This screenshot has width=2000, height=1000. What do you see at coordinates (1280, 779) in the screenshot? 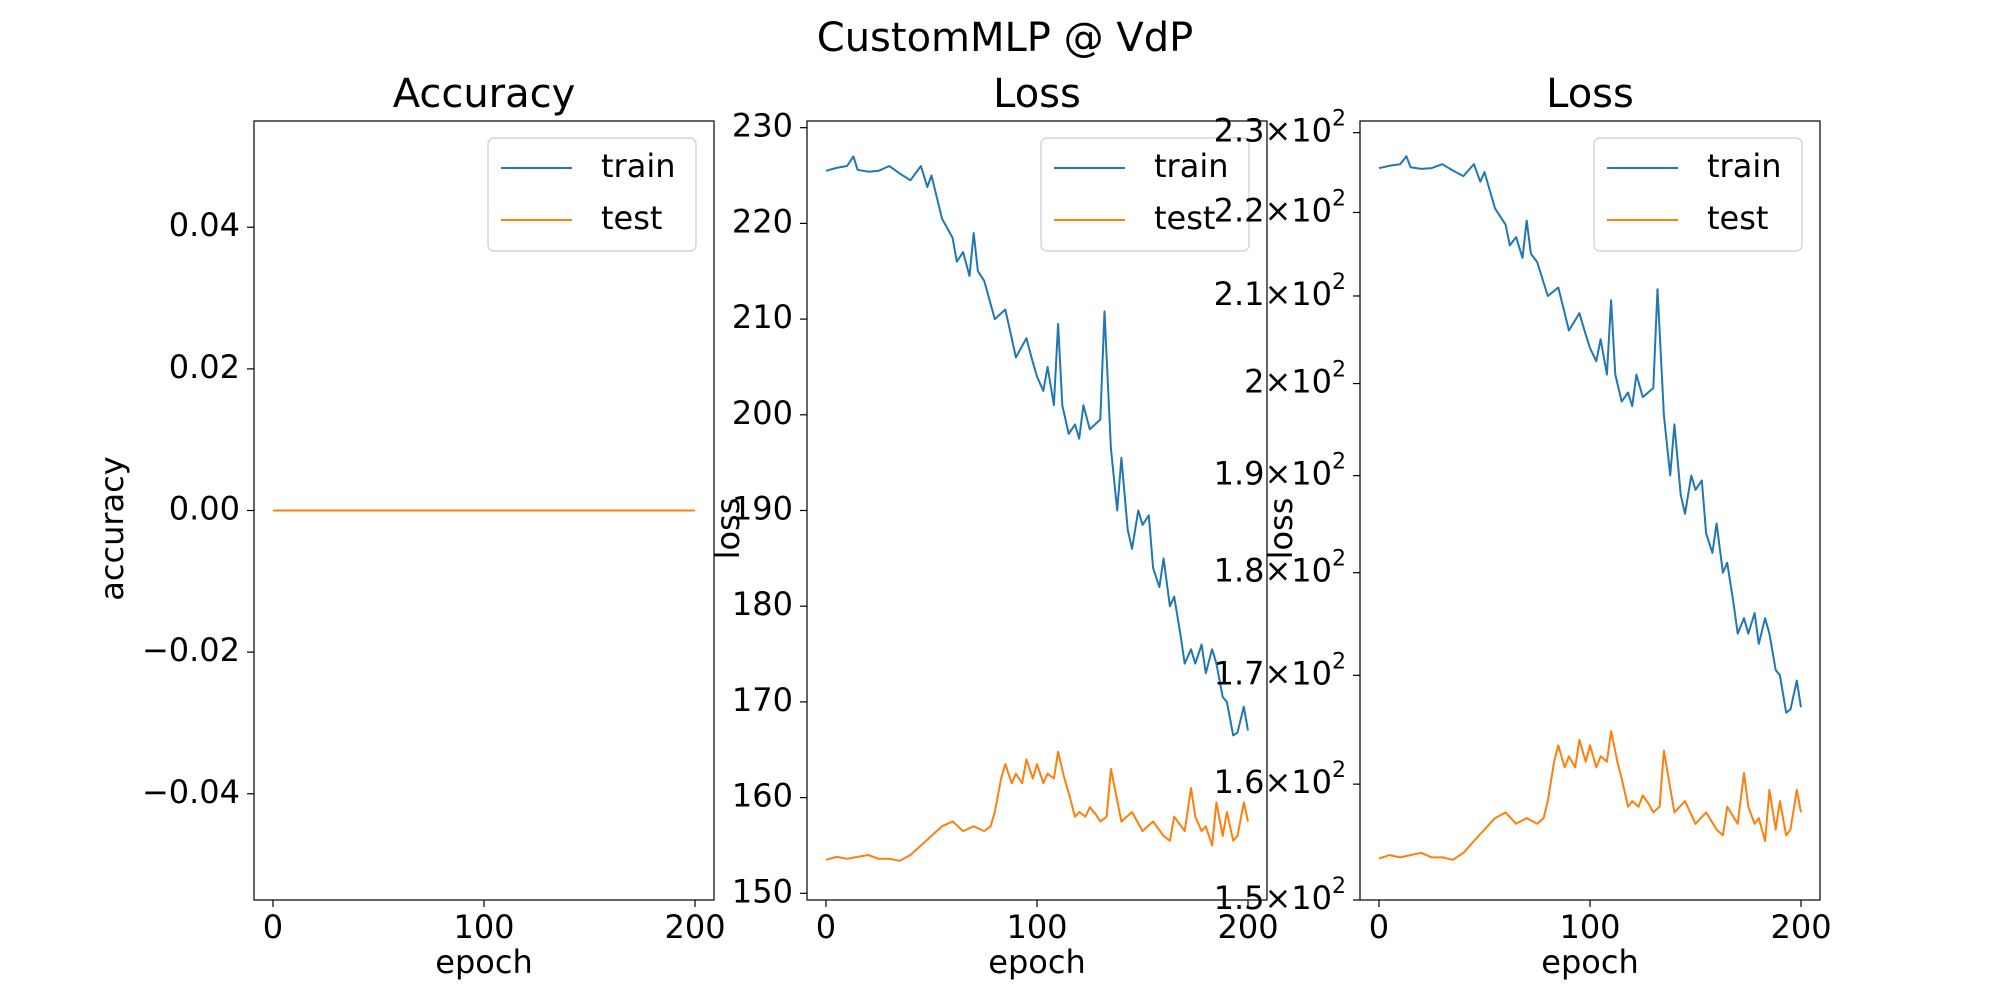
I see `y-tick-label: 1.6×10²` at bounding box center [1280, 779].